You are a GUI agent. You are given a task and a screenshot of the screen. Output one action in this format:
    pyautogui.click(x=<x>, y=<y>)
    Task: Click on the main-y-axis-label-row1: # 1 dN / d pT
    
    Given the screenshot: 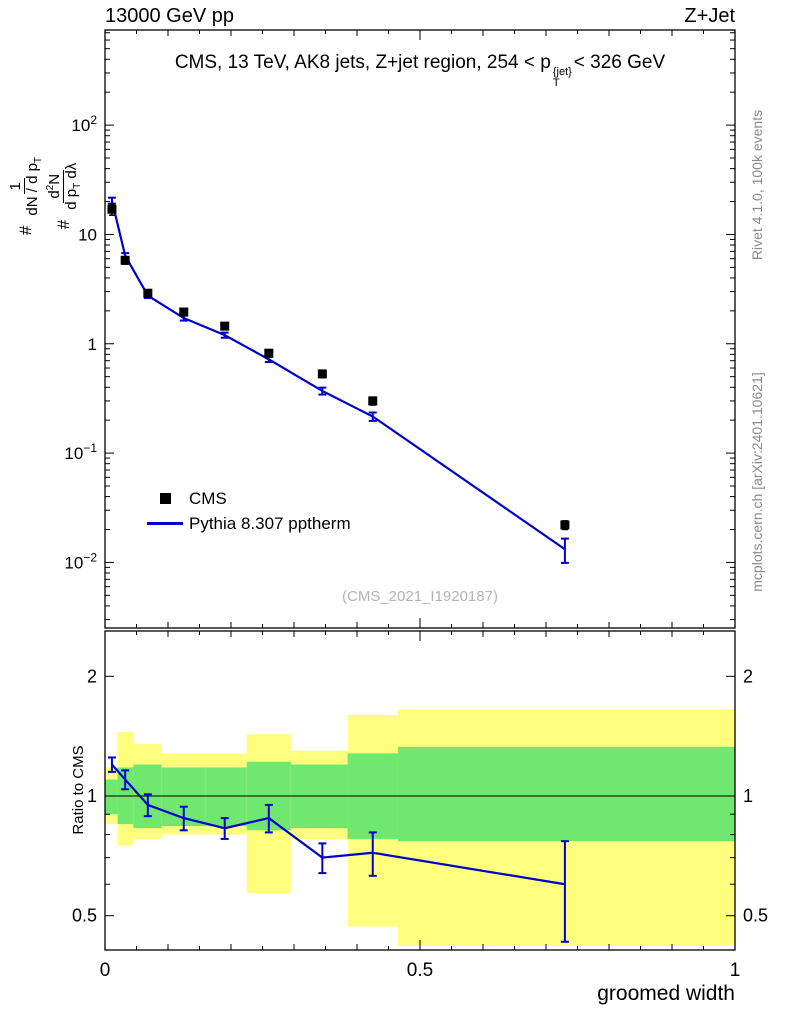 What is the action you would take?
    pyautogui.click(x=26, y=195)
    